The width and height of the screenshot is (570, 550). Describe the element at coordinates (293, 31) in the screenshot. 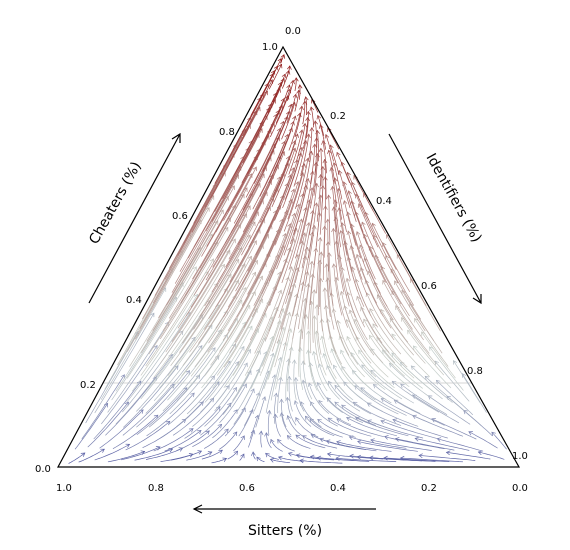

I see `right-tick-label: 0.0` at that location.